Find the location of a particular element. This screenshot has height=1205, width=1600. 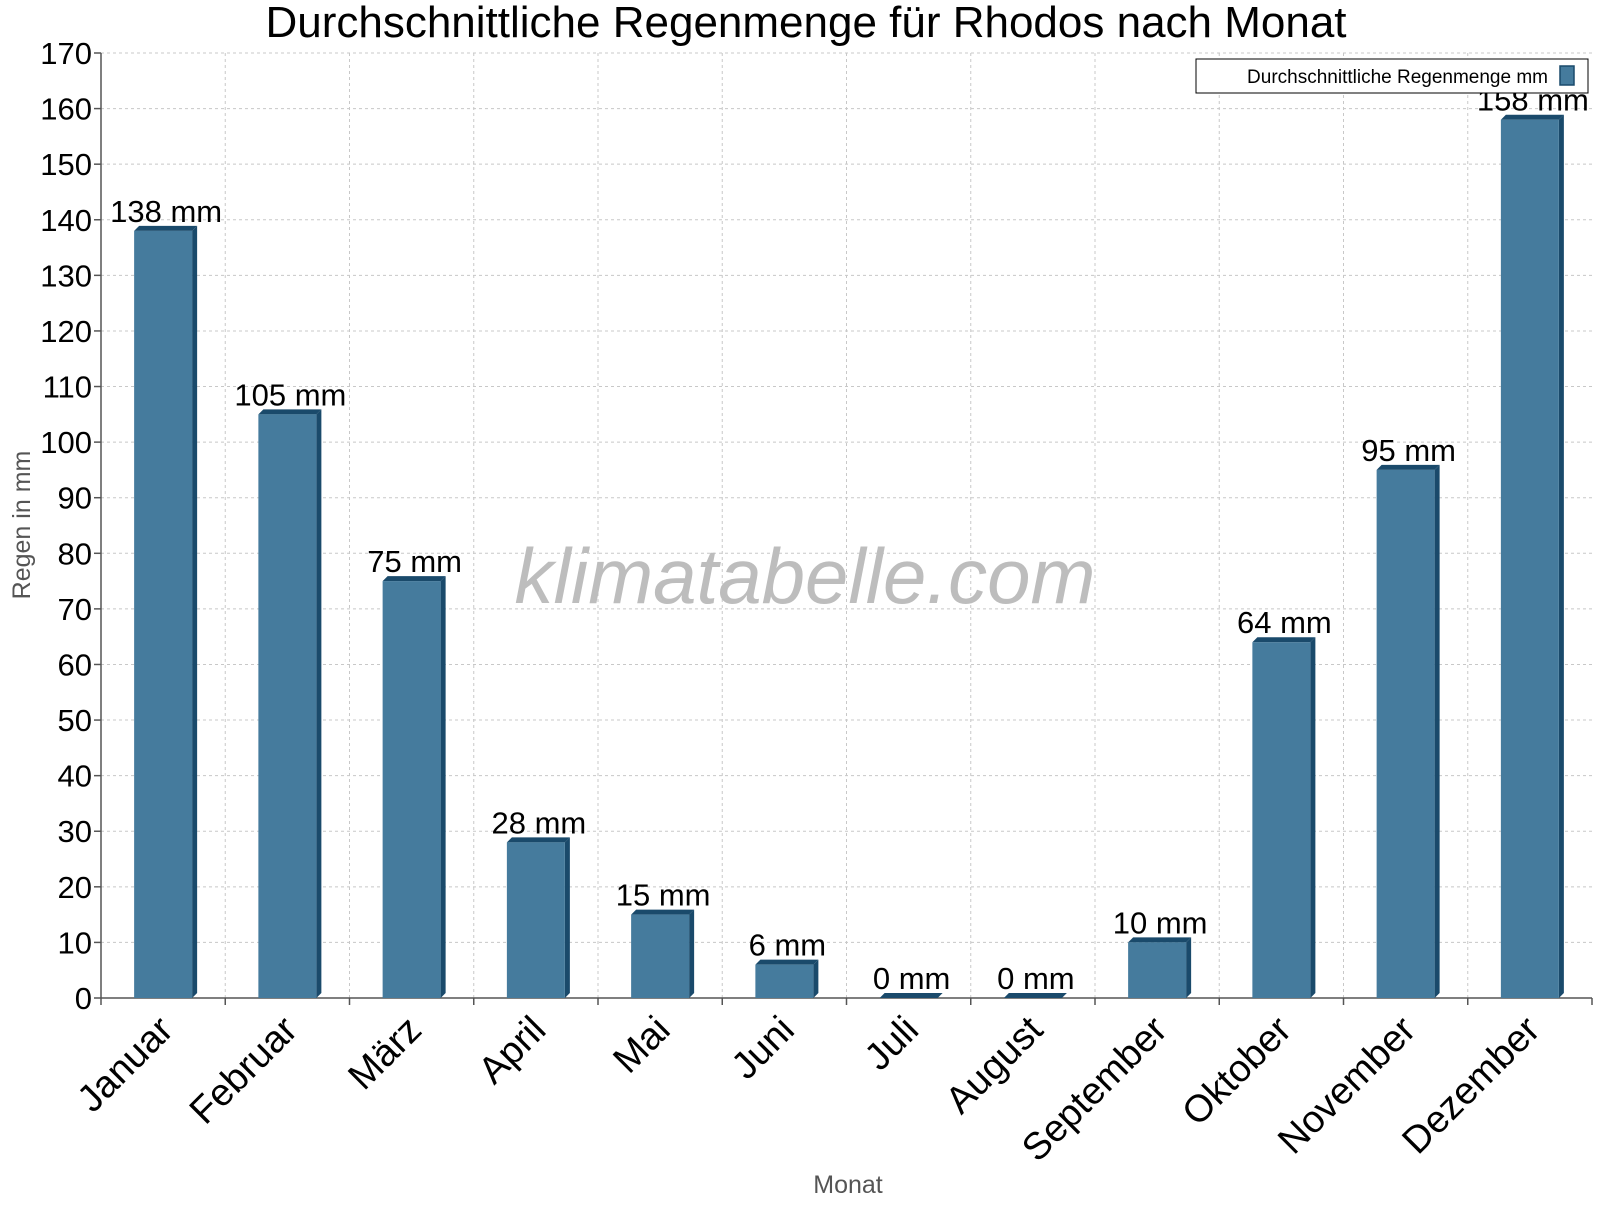

y-tick-label: 140 is located at coordinates (66, 220).